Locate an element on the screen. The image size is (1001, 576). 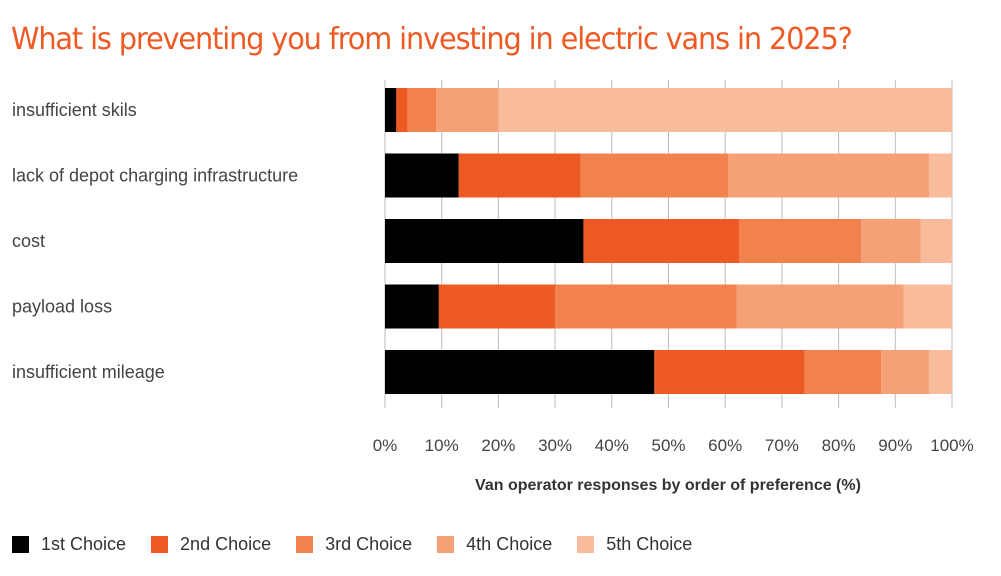
legend-item: 4th Choice is located at coordinates (494, 544).